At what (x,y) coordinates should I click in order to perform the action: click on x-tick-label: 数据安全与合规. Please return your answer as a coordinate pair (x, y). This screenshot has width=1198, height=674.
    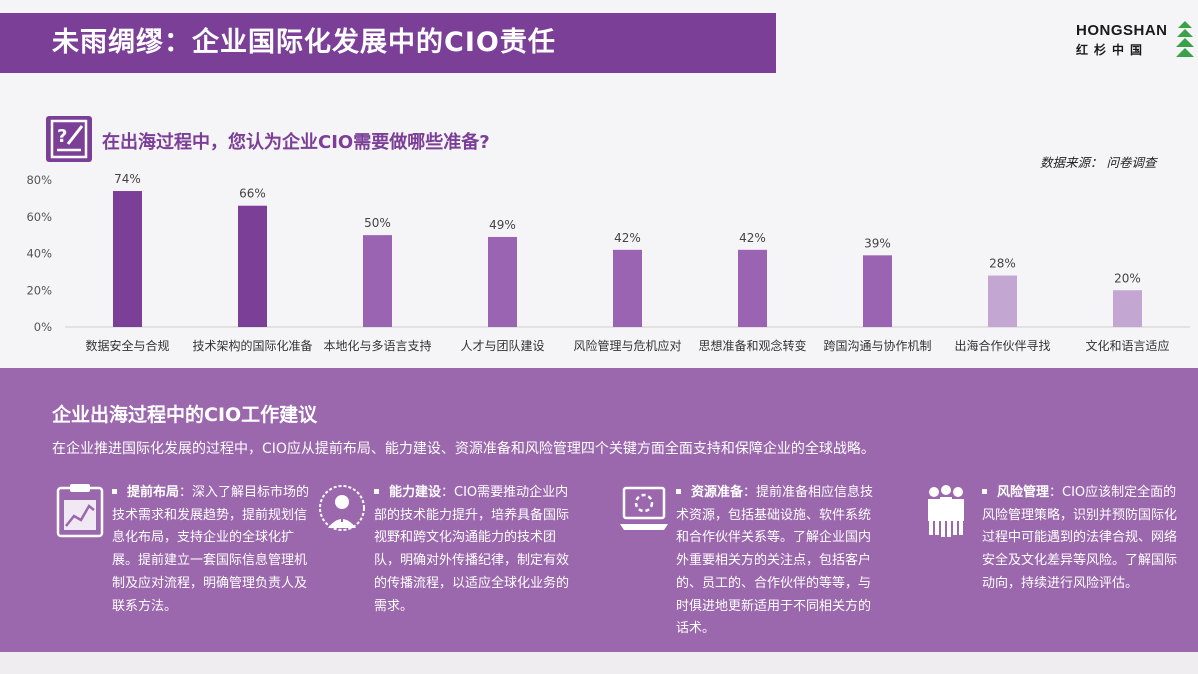
    Looking at the image, I should click on (127, 345).